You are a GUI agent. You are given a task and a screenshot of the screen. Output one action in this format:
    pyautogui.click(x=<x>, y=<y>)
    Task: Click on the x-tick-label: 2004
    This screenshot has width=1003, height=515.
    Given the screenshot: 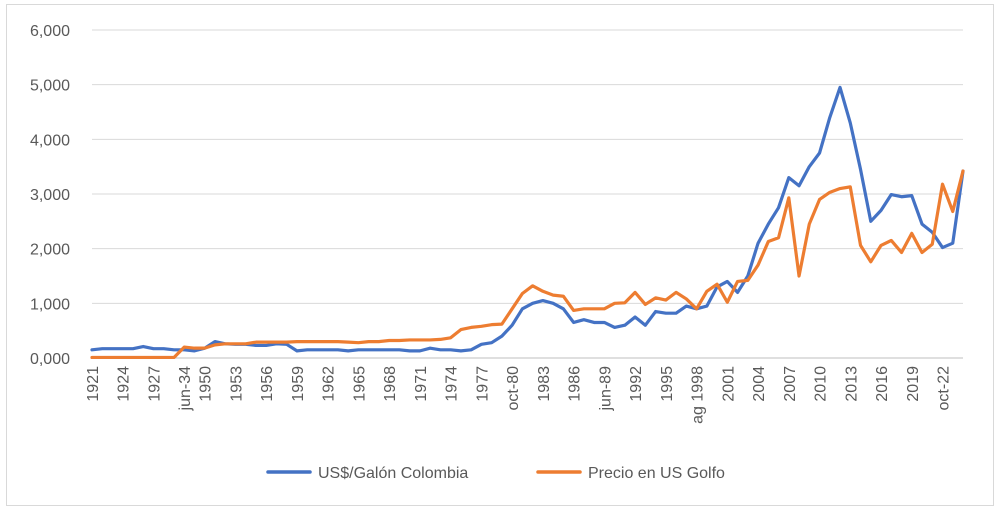 What is the action you would take?
    pyautogui.click(x=759, y=384)
    